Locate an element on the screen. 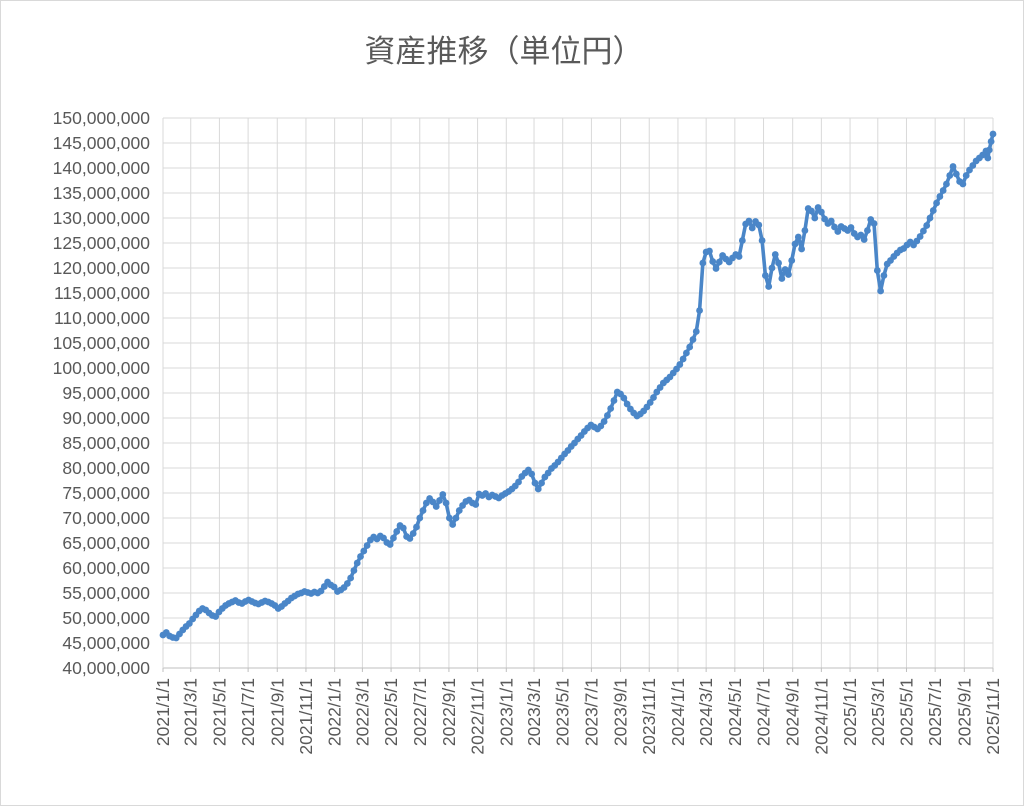  y-axis-label: 90,000,000 is located at coordinates (106, 418).